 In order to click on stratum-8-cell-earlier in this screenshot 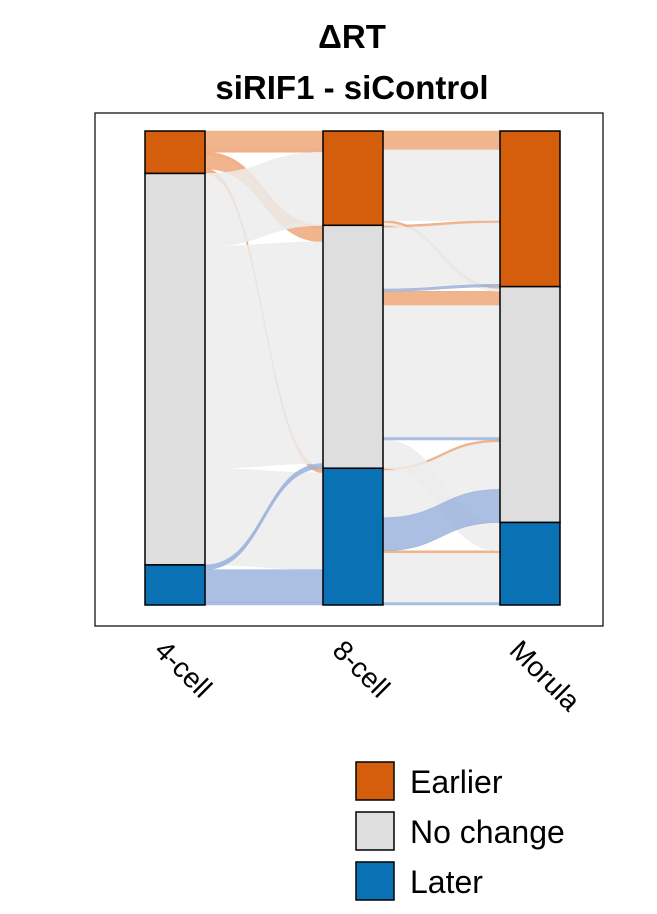, I will do `click(353, 178)`.